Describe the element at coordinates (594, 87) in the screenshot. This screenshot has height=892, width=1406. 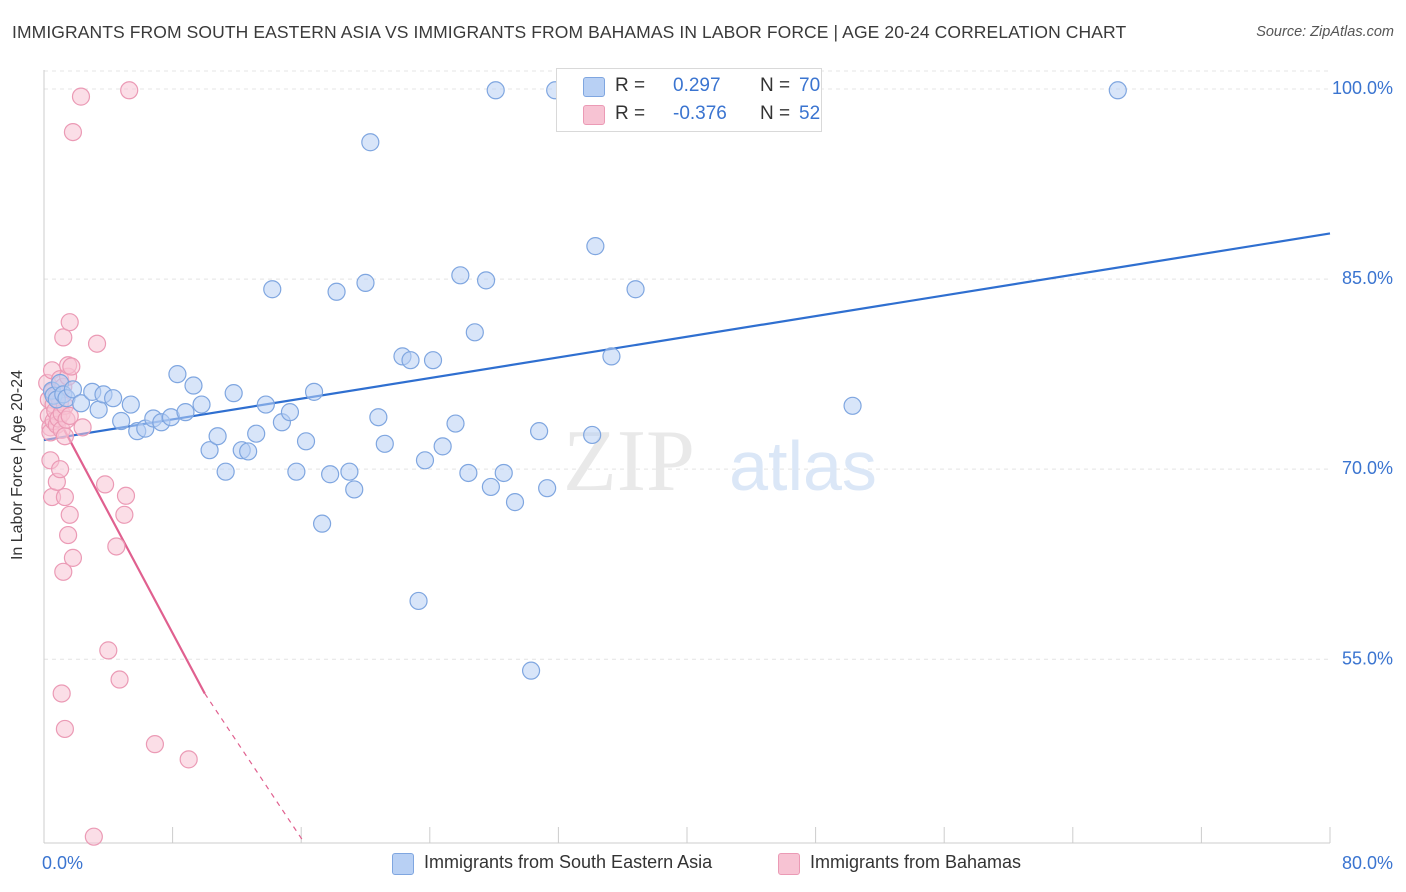
I see `legend-swatch-blue` at that location.